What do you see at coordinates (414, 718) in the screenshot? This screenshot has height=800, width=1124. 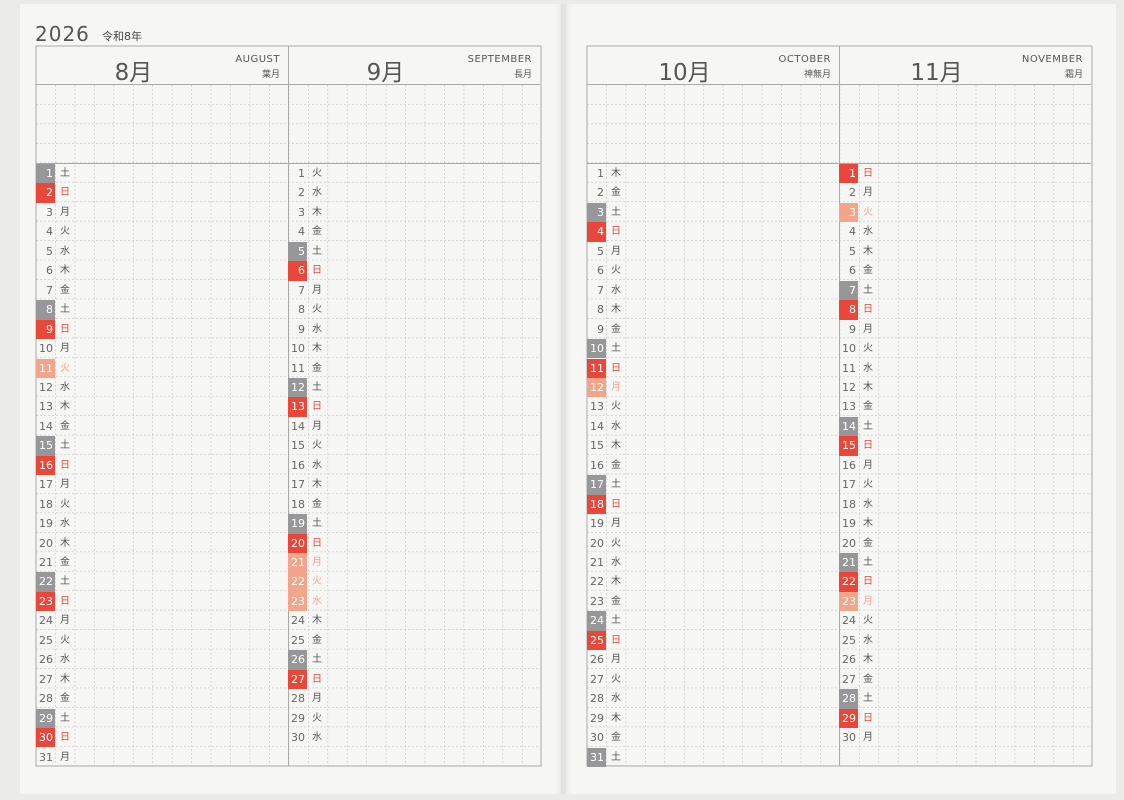 I see `day-row: 29 火` at bounding box center [414, 718].